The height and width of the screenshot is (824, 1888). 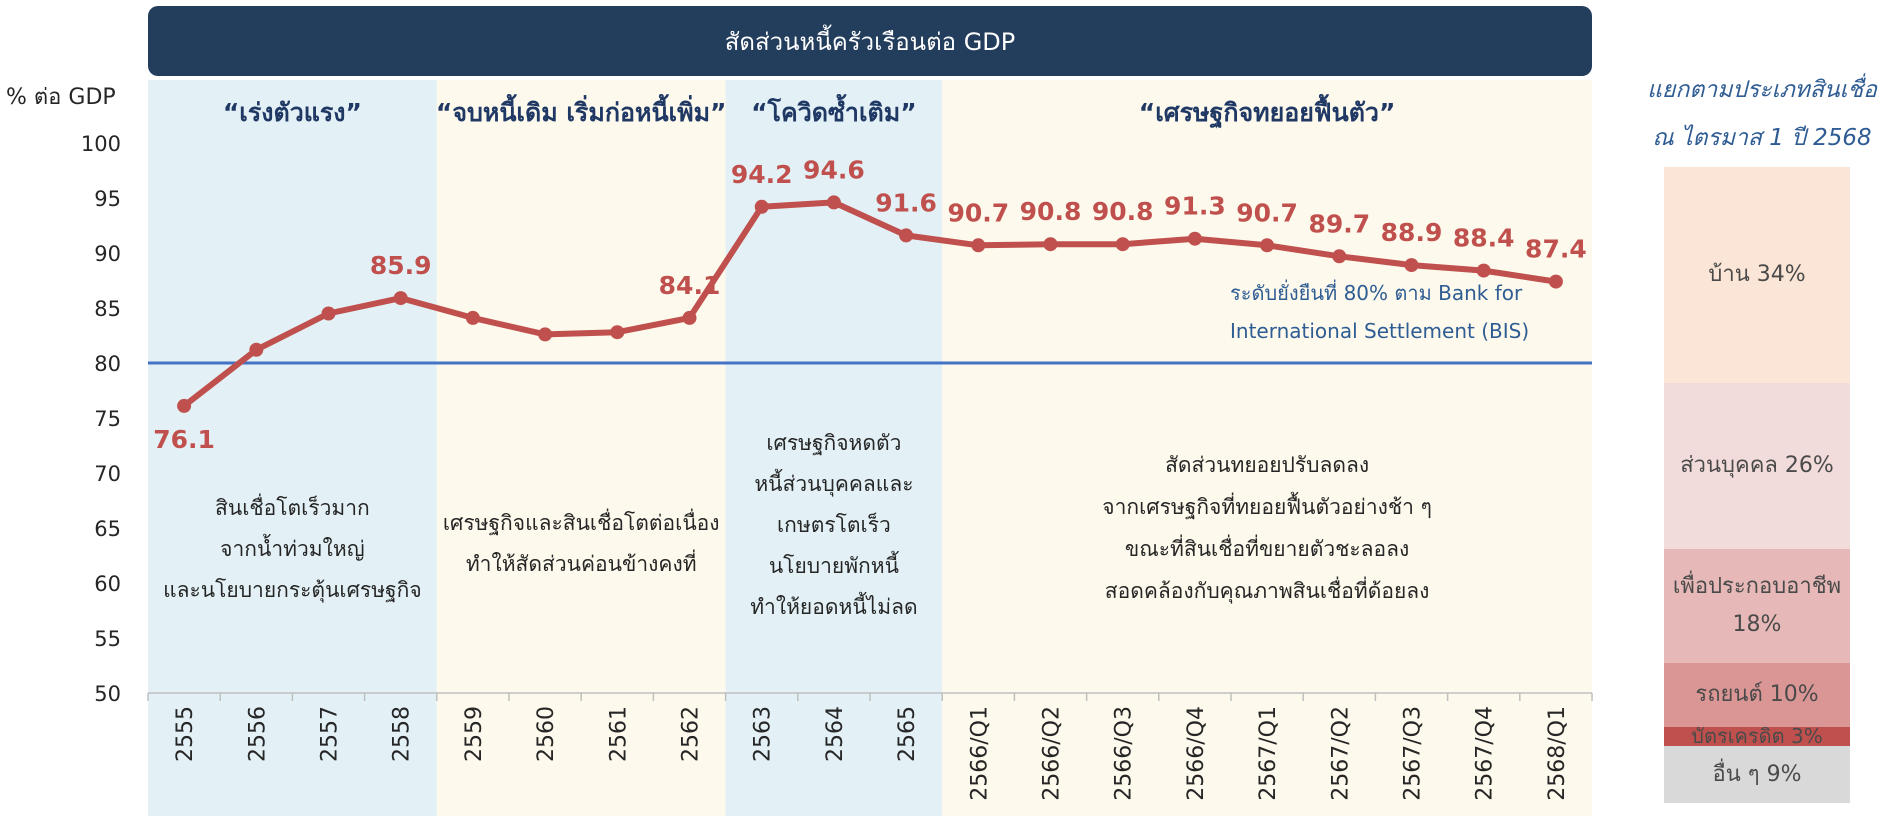 I want to click on data-label-15: 91.3, so click(x=1195, y=206).